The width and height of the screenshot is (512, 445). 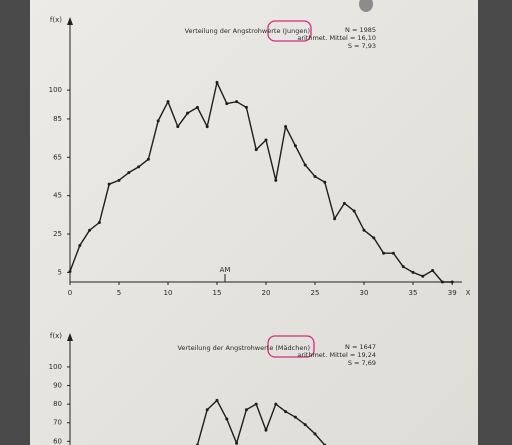 I want to click on y-tick-label: 60, so click(x=57, y=441).